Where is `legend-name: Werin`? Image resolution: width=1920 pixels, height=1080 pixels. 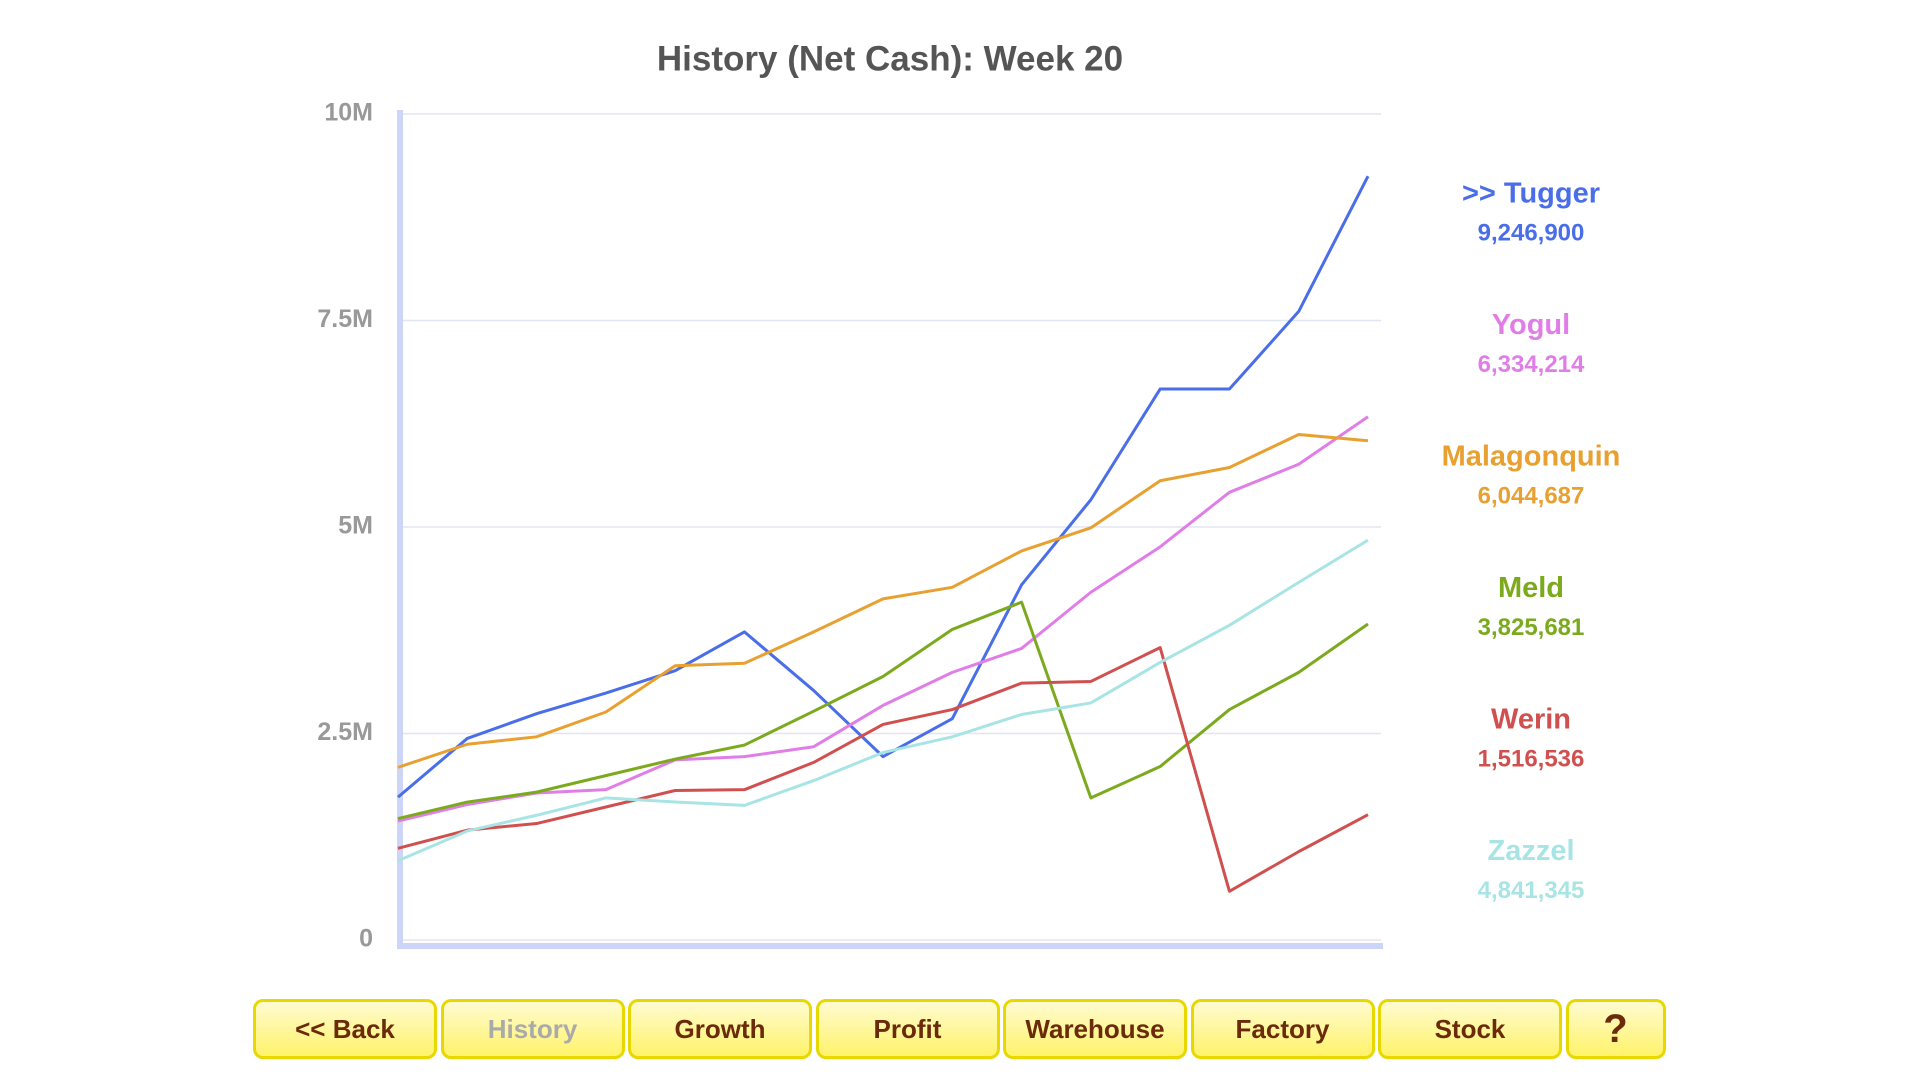
legend-name: Werin is located at coordinates (1531, 720).